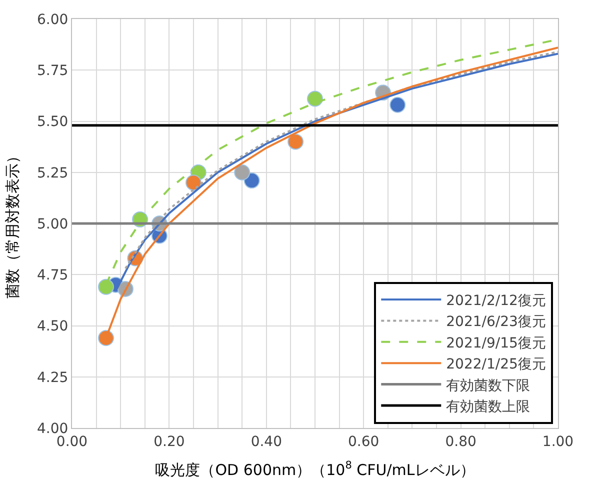 The width and height of the screenshot is (590, 488). Describe the element at coordinates (488, 386) in the screenshot. I see `legend-label: 有効菌数下限` at that location.